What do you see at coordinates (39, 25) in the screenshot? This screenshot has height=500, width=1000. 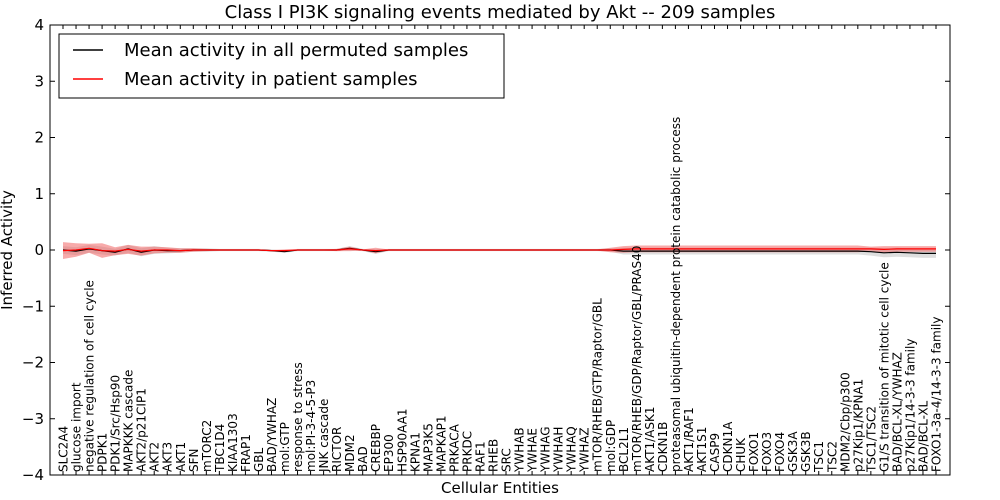 I see `y-tick-label: 4` at bounding box center [39, 25].